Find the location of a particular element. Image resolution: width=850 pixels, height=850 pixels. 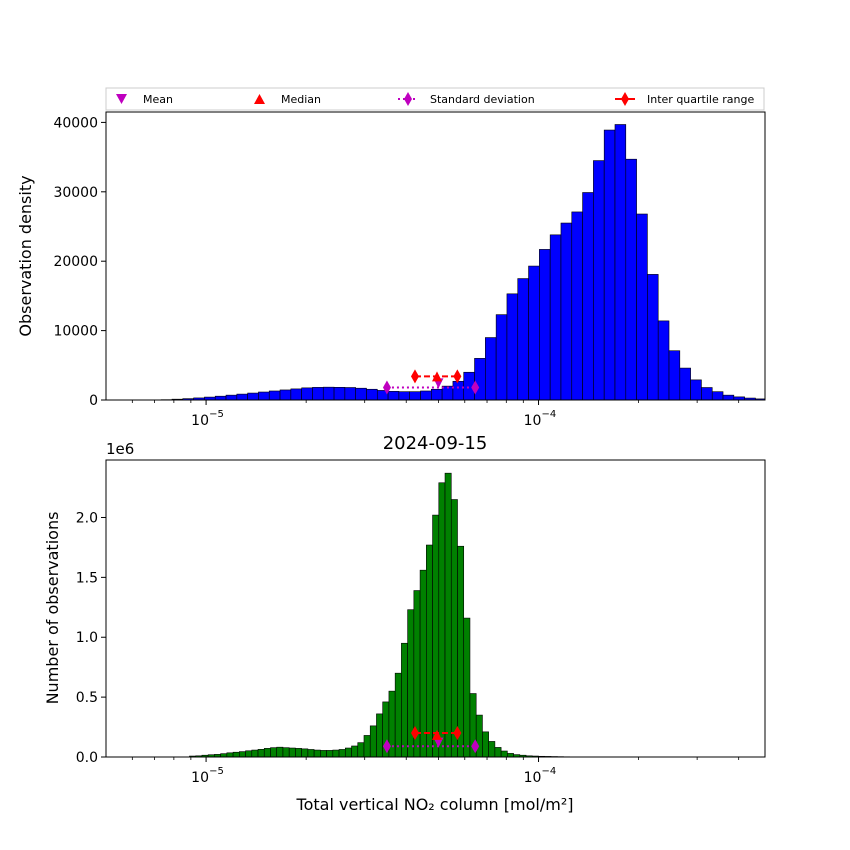

iqr-diamond-icon is located at coordinates (625, 99).